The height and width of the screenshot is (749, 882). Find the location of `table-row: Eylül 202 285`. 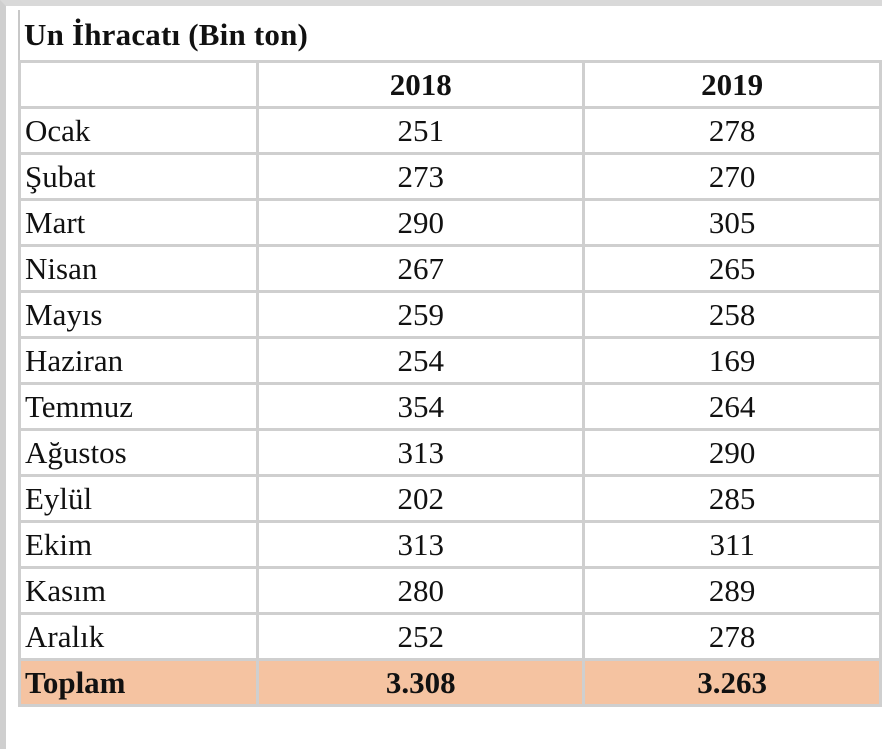

table-row: Eylül 202 285 is located at coordinates (449, 498).